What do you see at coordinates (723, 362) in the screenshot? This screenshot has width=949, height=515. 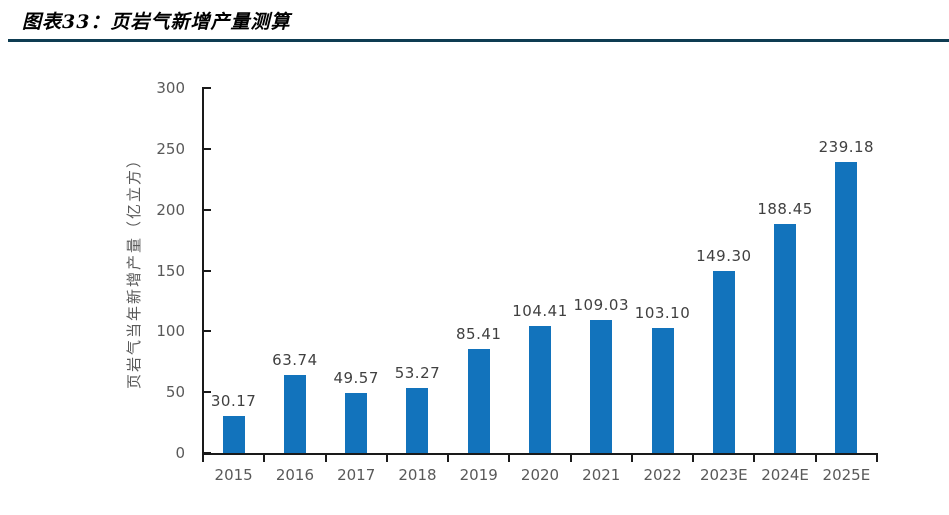 I see `bar-2023E` at bounding box center [723, 362].